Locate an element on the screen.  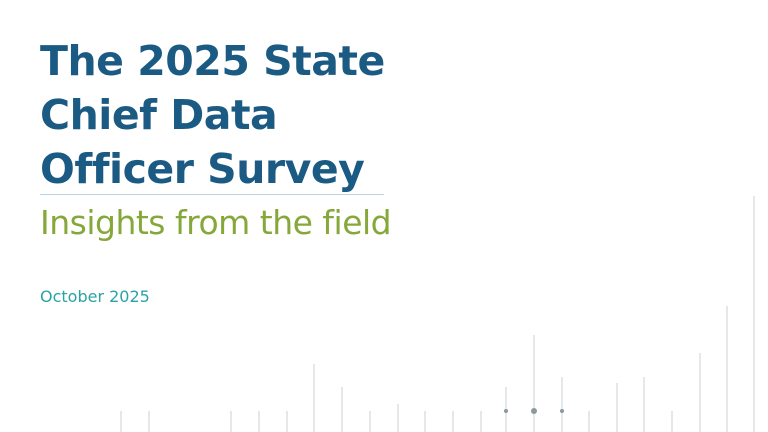
title-line: Officer Survey is located at coordinates (202, 169).